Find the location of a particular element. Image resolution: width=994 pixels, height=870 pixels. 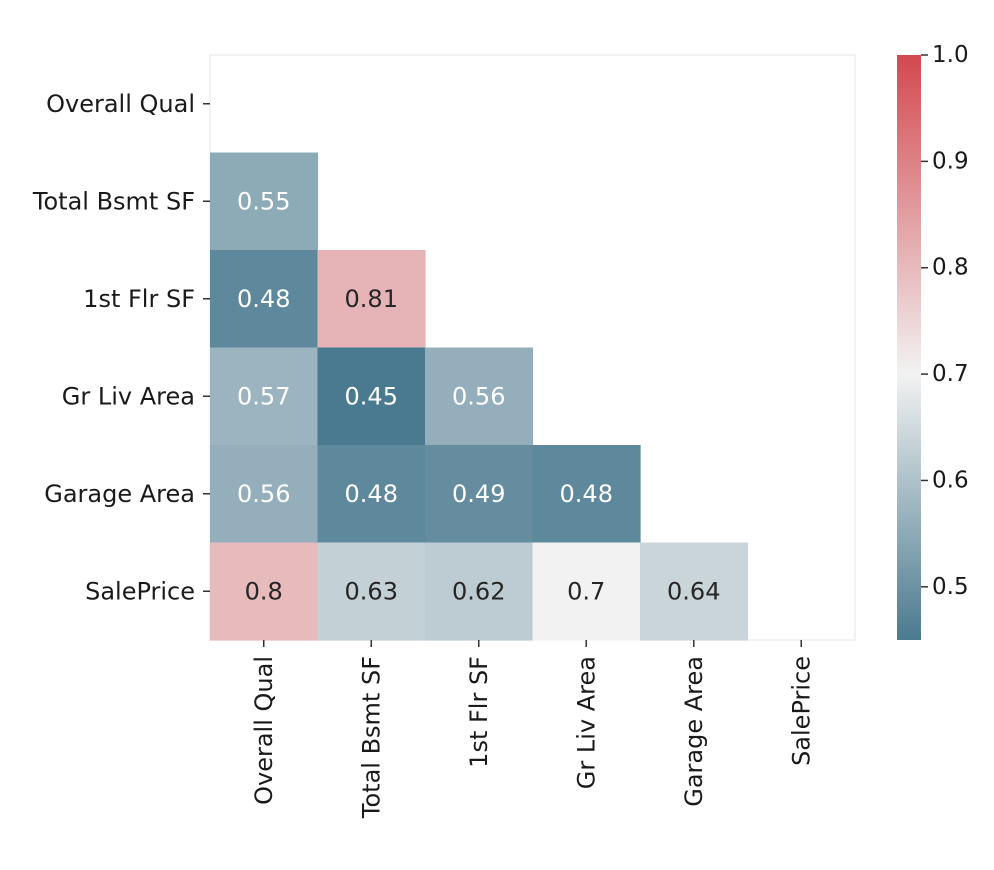

y-tick-label: Total Bsmt SF is located at coordinates (113, 201).